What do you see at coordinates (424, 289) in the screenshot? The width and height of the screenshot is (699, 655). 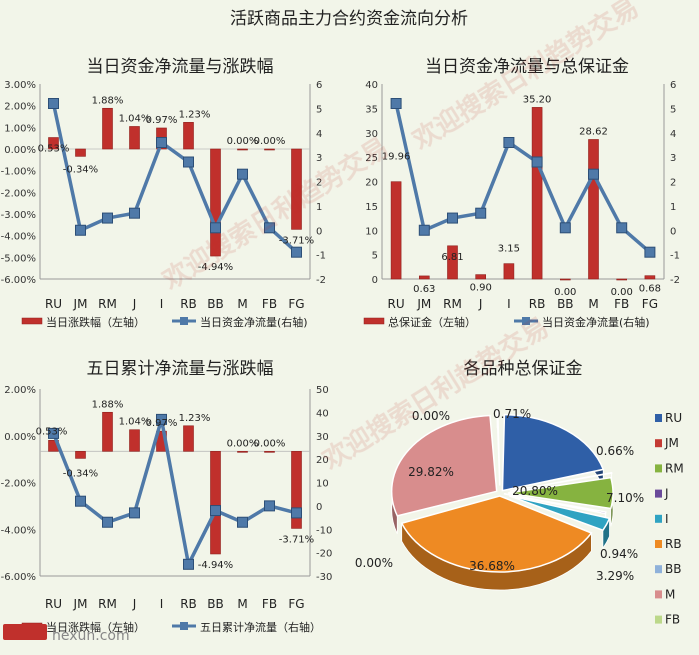 I see `bar-data-label: 0.63` at bounding box center [424, 289].